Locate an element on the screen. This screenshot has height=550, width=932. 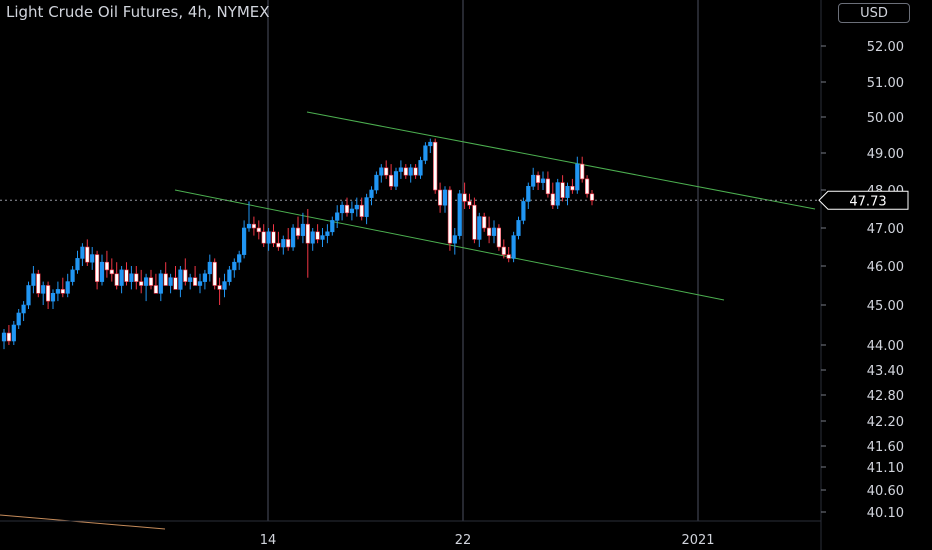
price-label: 51.00 is located at coordinates (885, 83).